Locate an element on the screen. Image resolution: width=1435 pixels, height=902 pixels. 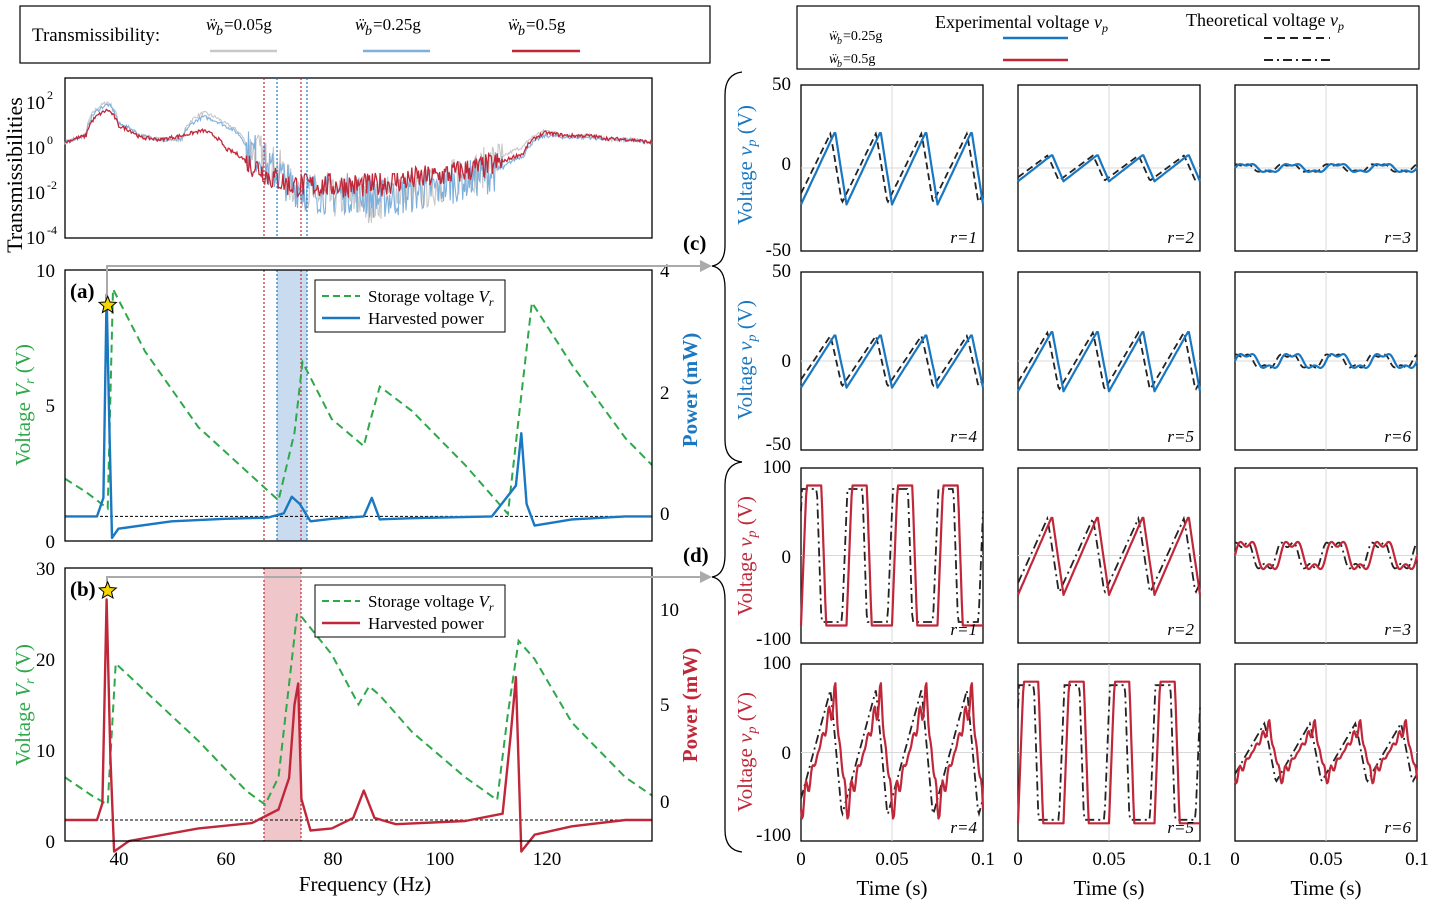
panel-c-ylabel-row2: Voltage vp (V) is located at coordinates (746, 360).